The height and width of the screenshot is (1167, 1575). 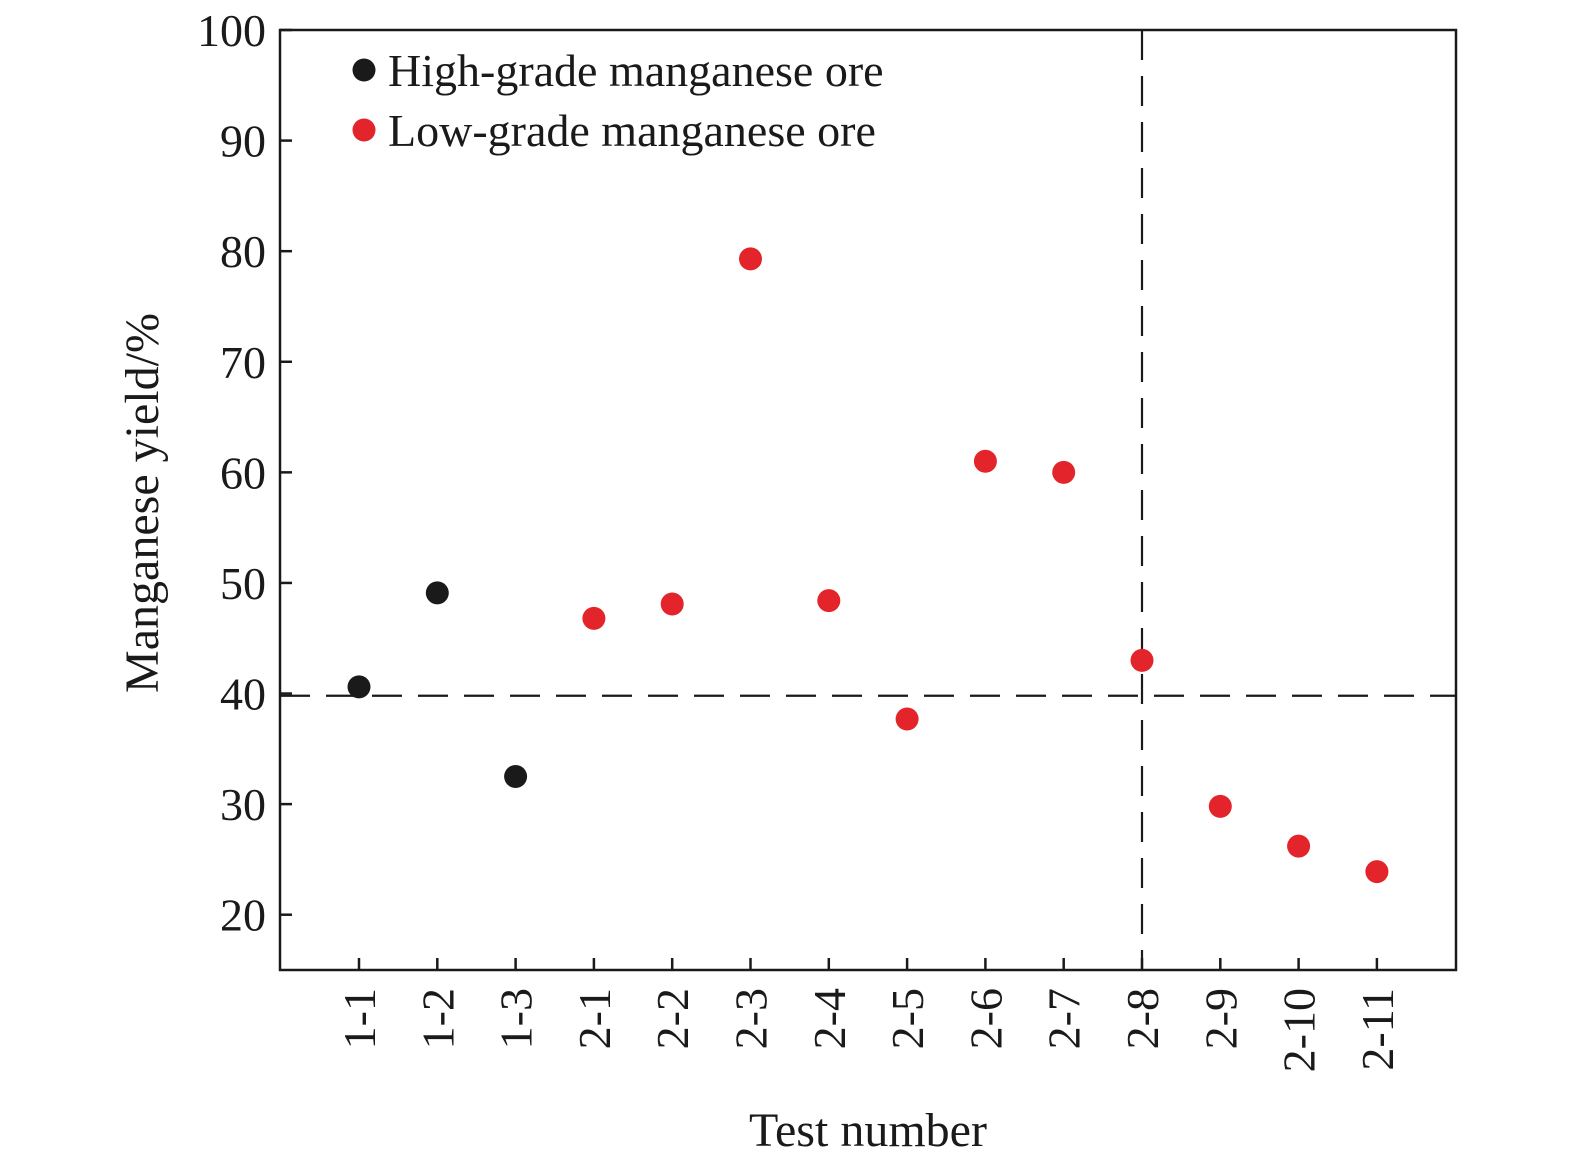 What do you see at coordinates (632, 130) in the screenshot?
I see `legend-label: Low-grade manganese ore` at bounding box center [632, 130].